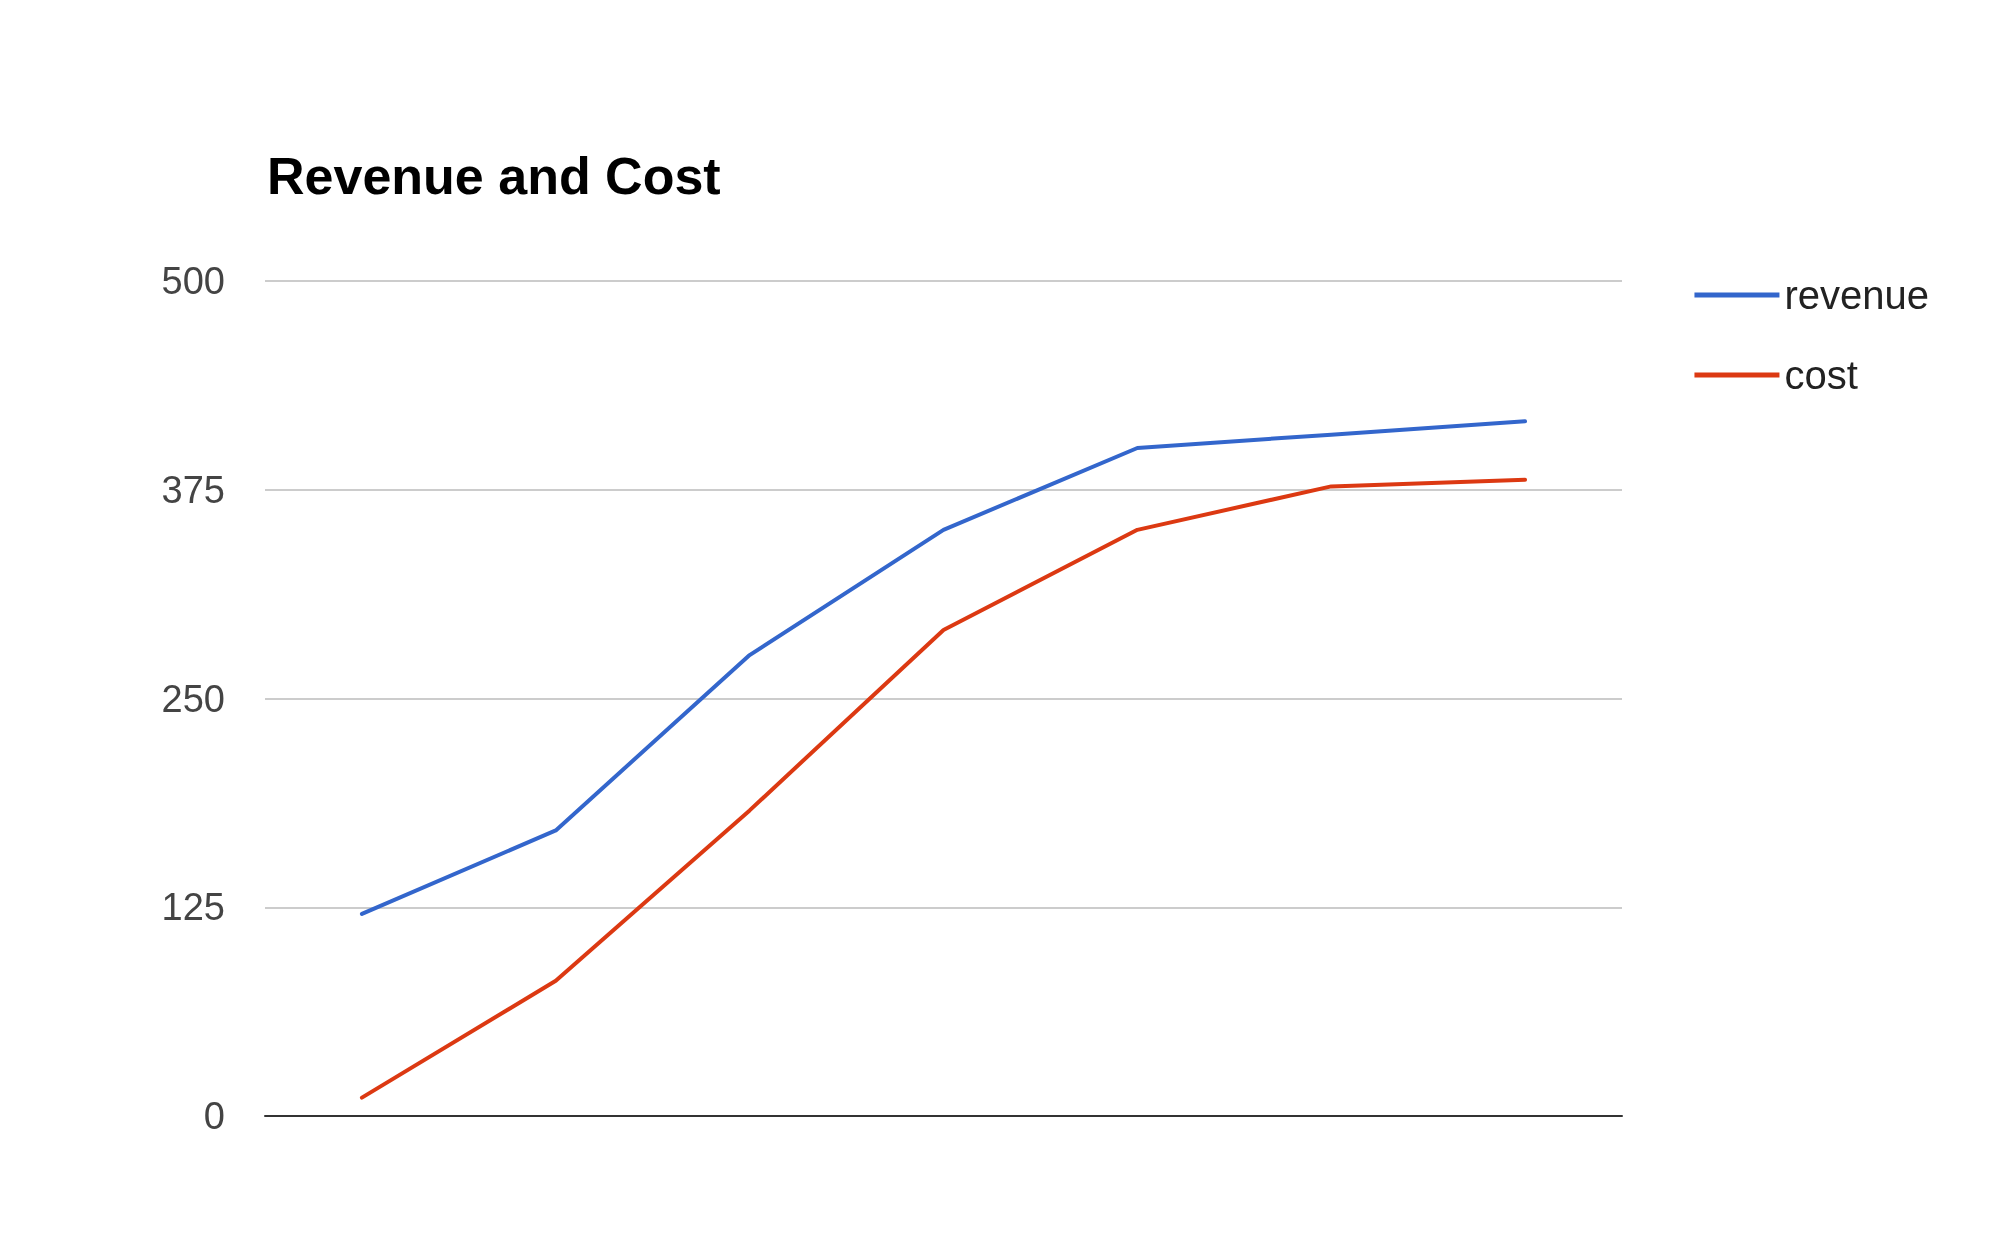  Describe the element at coordinates (193, 489) in the screenshot. I see `y-tick-label: 375` at that location.